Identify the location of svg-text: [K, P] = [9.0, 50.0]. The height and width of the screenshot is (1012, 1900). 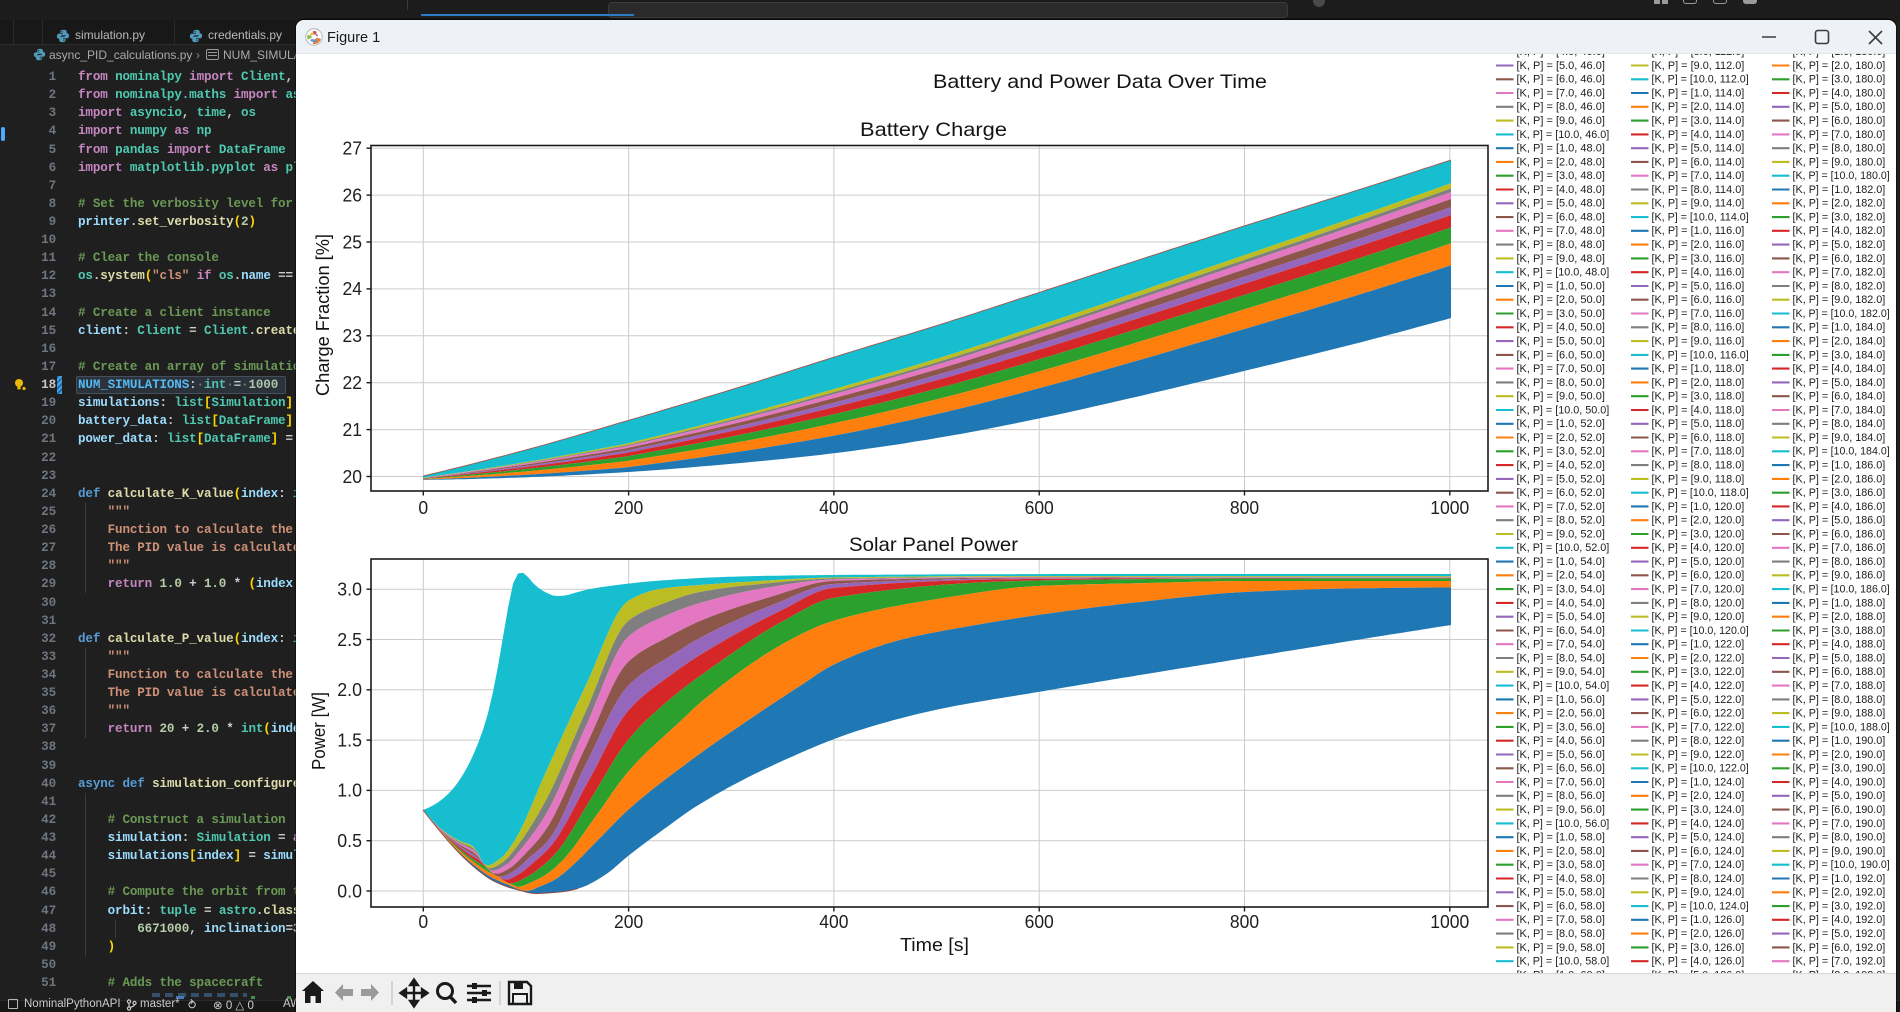
(1561, 397).